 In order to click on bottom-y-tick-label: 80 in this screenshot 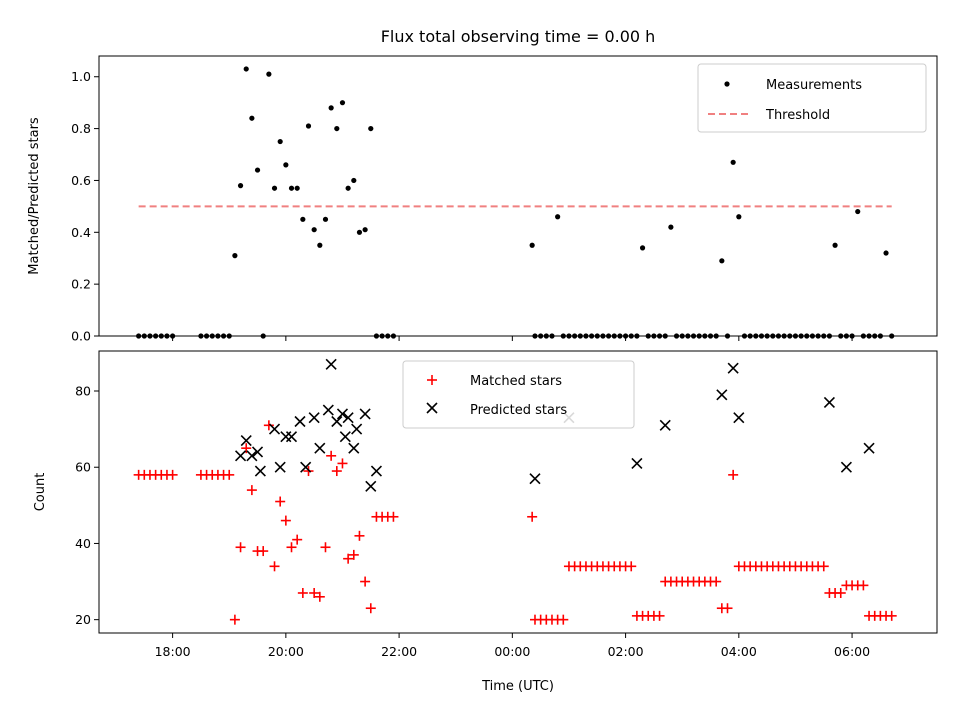, I will do `click(83, 391)`.